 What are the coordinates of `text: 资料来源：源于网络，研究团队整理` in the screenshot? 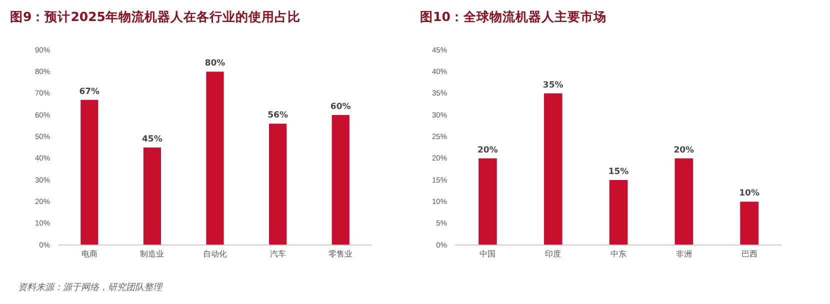 It's located at (90, 287).